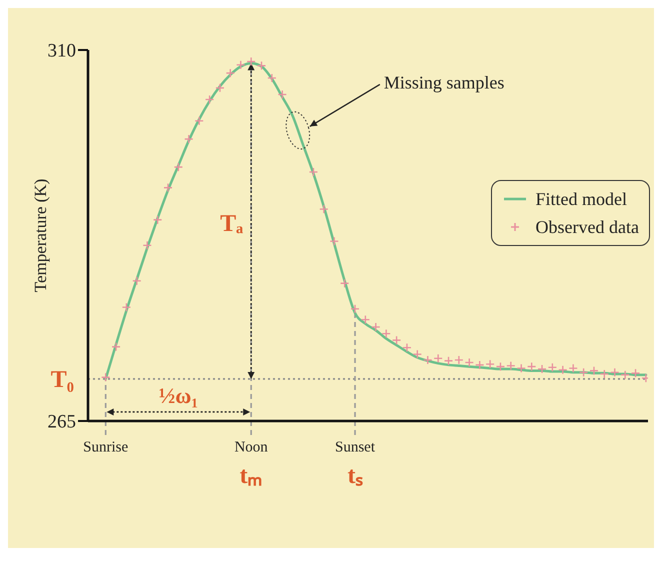 Image resolution: width=662 pixels, height=564 pixels. I want to click on legend-label: Observed data, so click(586, 227).